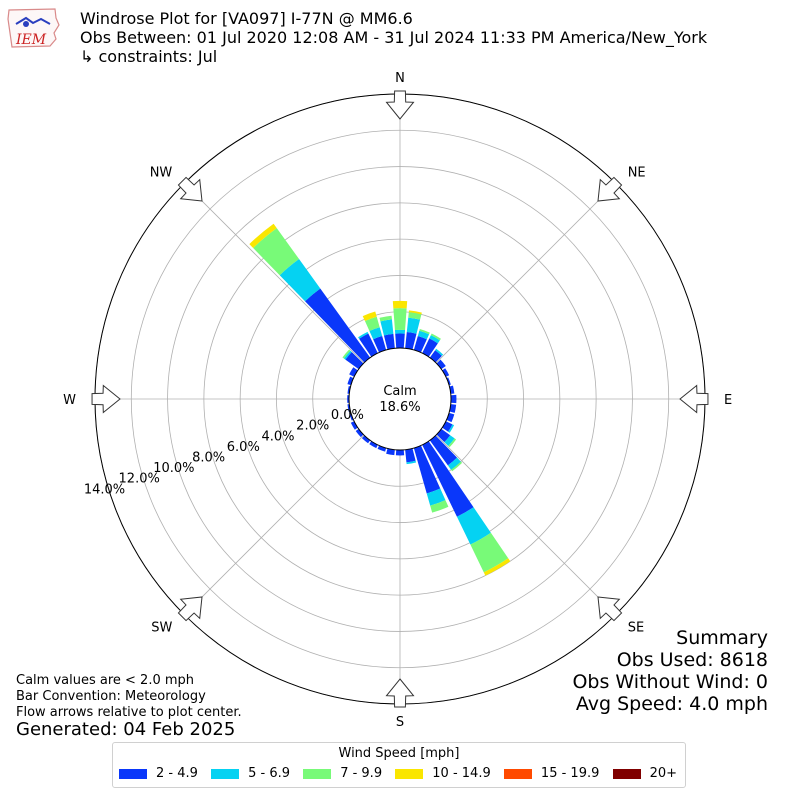  What do you see at coordinates (400, 722) in the screenshot?
I see `direction-label: S` at bounding box center [400, 722].